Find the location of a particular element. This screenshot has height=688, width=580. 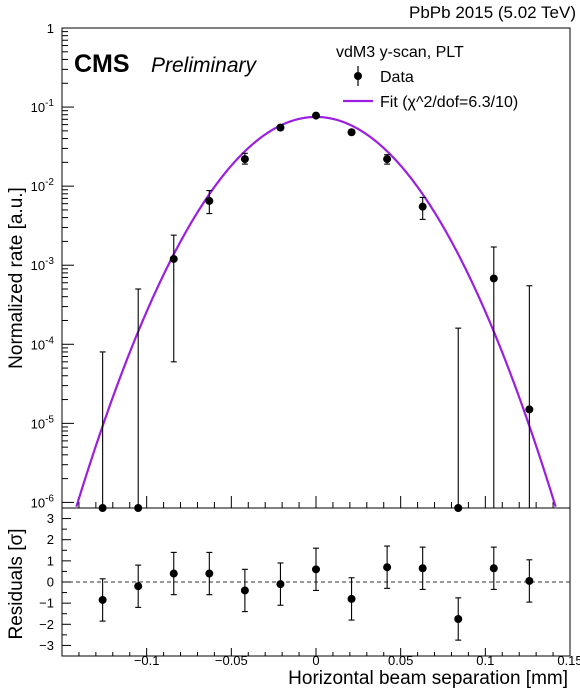

main-y-tick-label: 10⁻¹ is located at coordinates (43, 106).